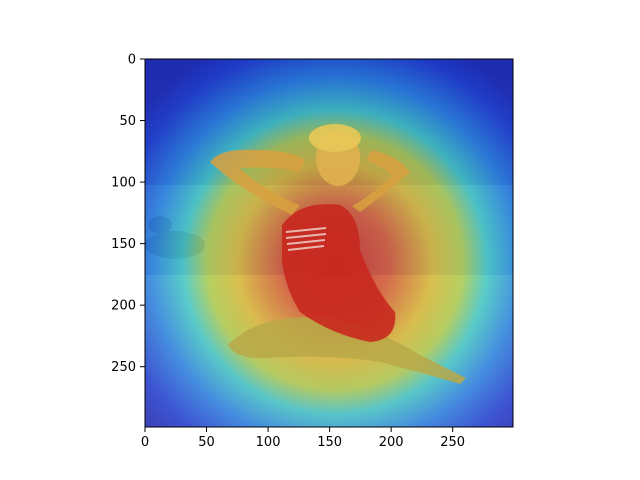 This screenshot has width=640, height=480. I want to click on x-tick-label: 0, so click(145, 442).